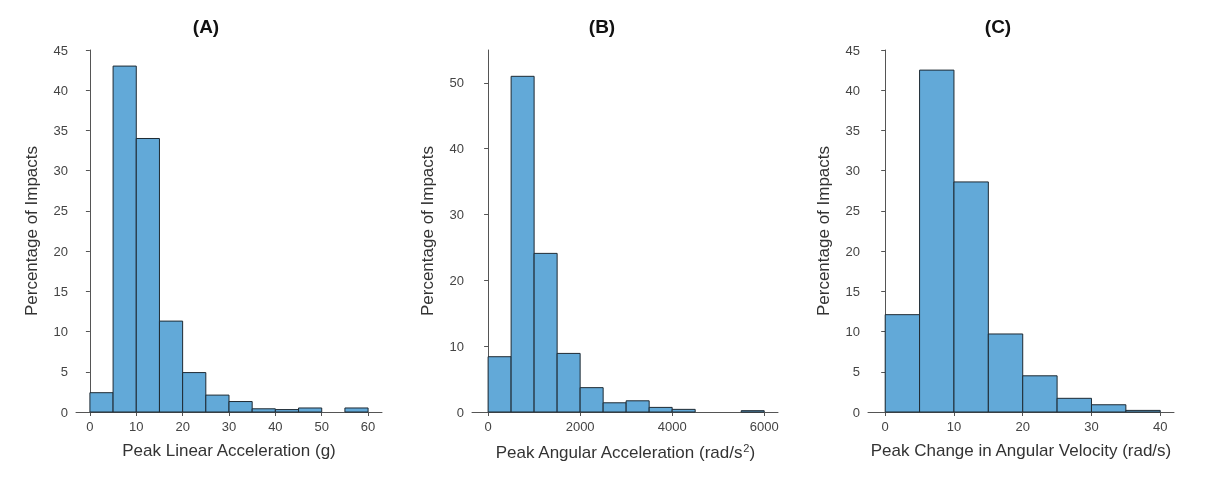 The image size is (1206, 482). I want to click on chart-title: (C), so click(998, 26).